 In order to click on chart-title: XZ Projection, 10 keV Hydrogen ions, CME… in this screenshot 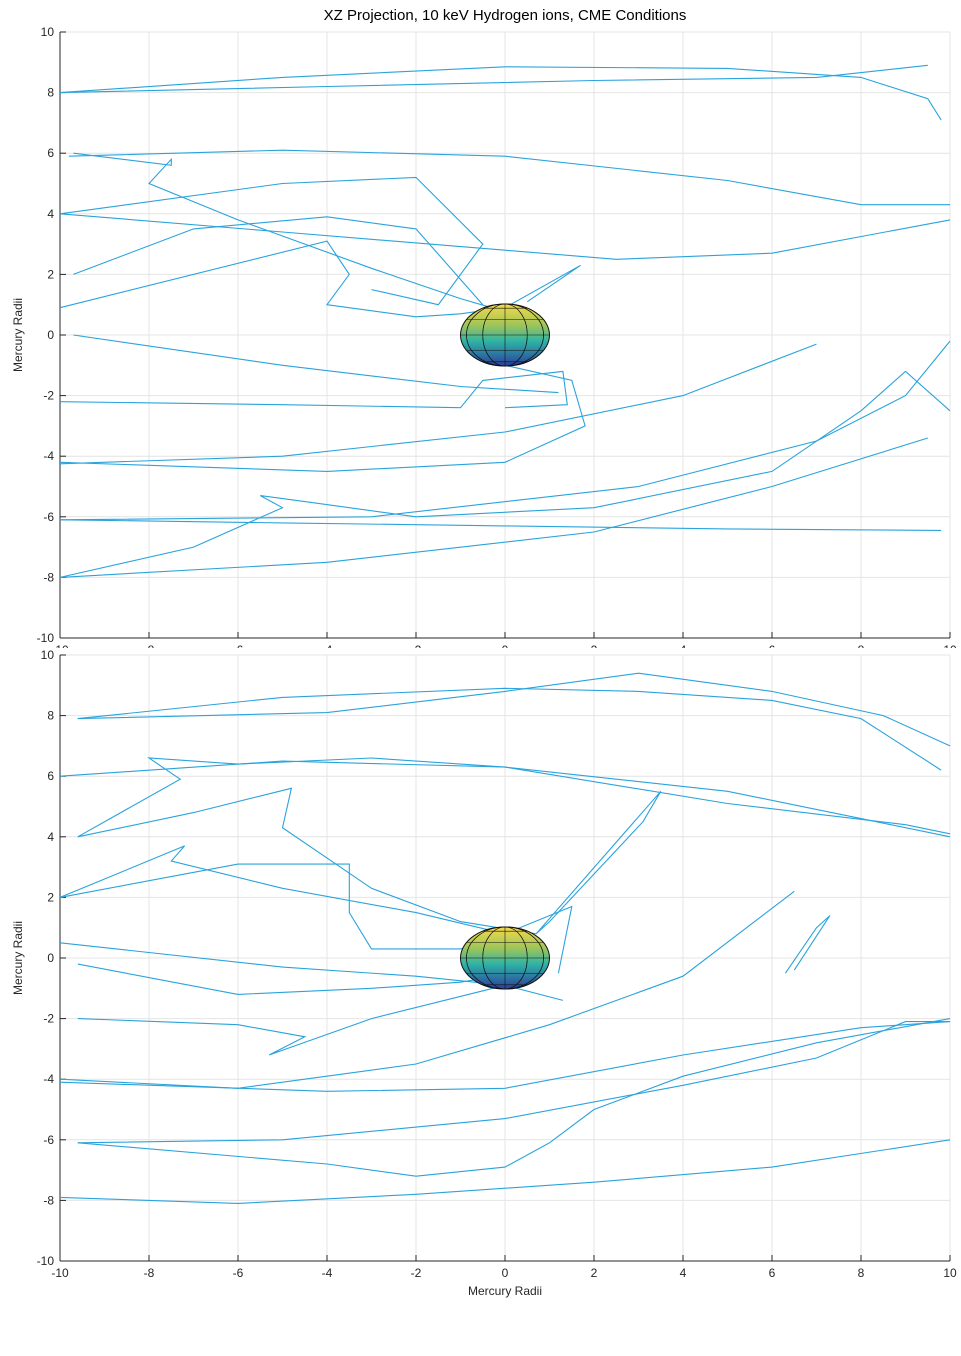, I will do `click(505, 15)`.